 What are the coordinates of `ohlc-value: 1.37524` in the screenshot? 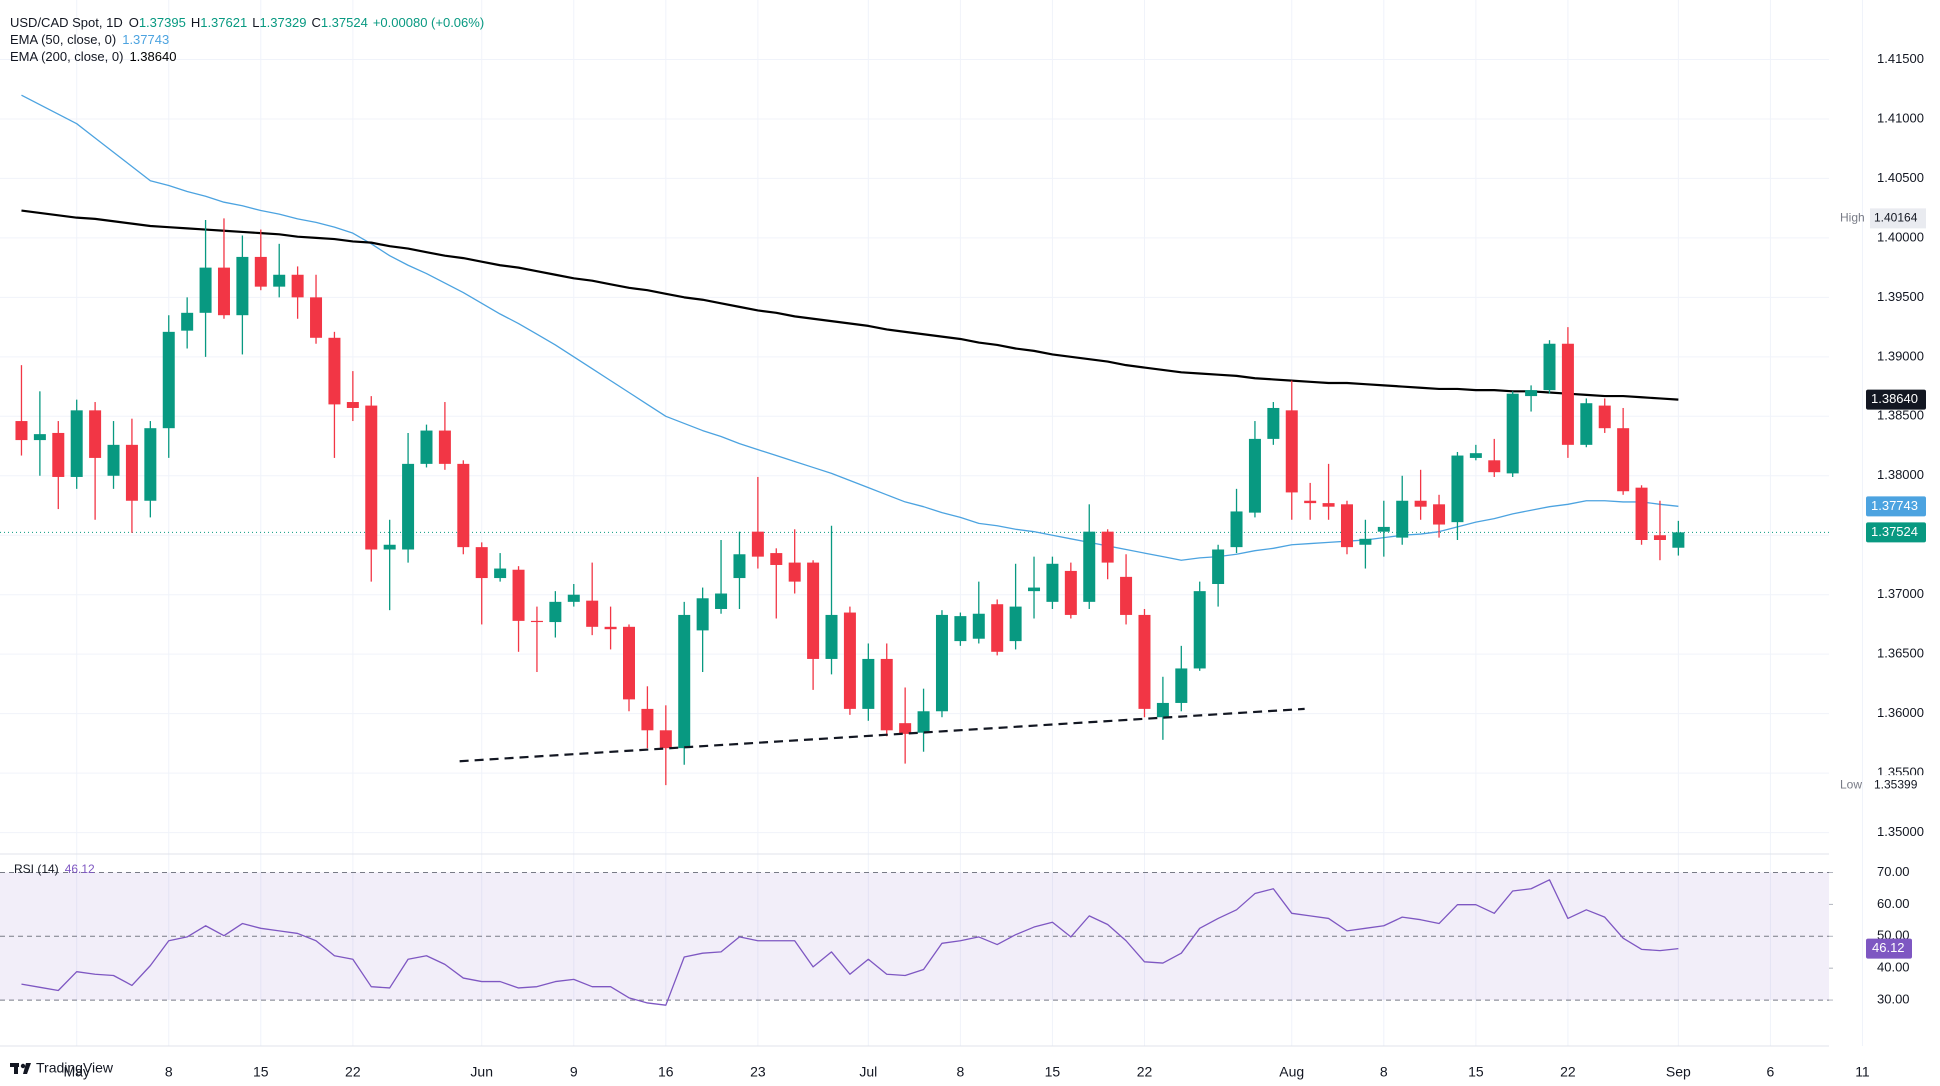 It's located at (344, 22).